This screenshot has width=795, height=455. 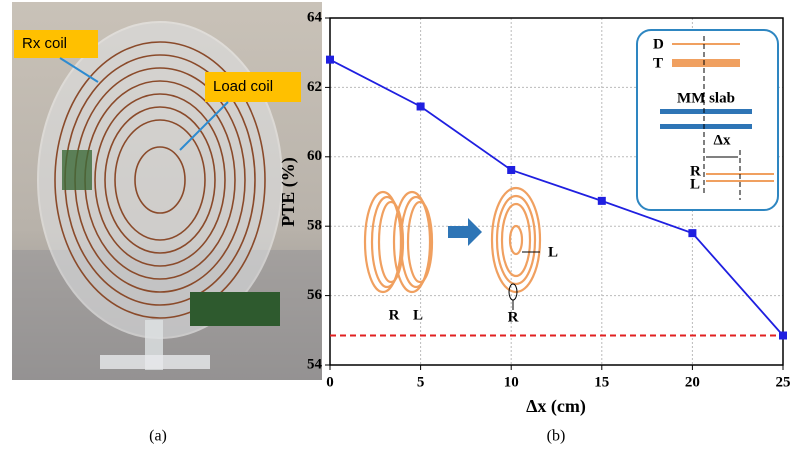 What do you see at coordinates (314, 87) in the screenshot?
I see `y-tick-label: 62` at bounding box center [314, 87].